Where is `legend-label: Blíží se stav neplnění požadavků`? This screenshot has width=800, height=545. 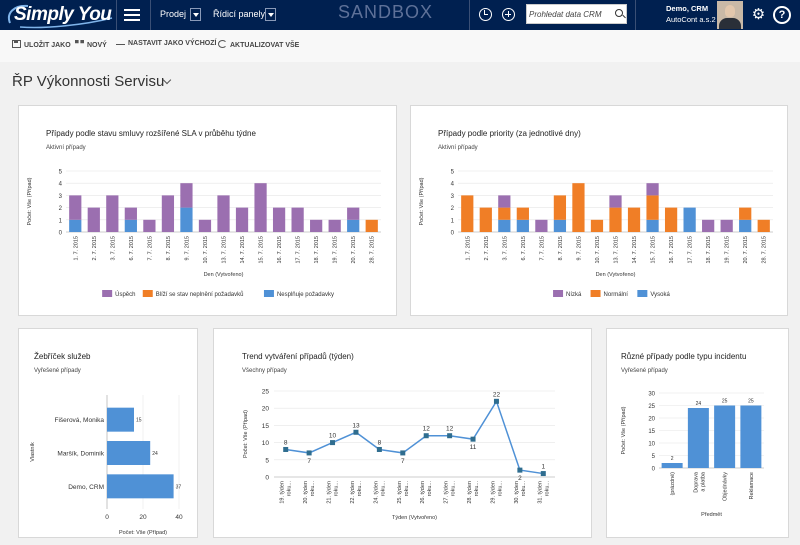
legend-label: Blíží se stav neplnění požadavků is located at coordinates (200, 294).